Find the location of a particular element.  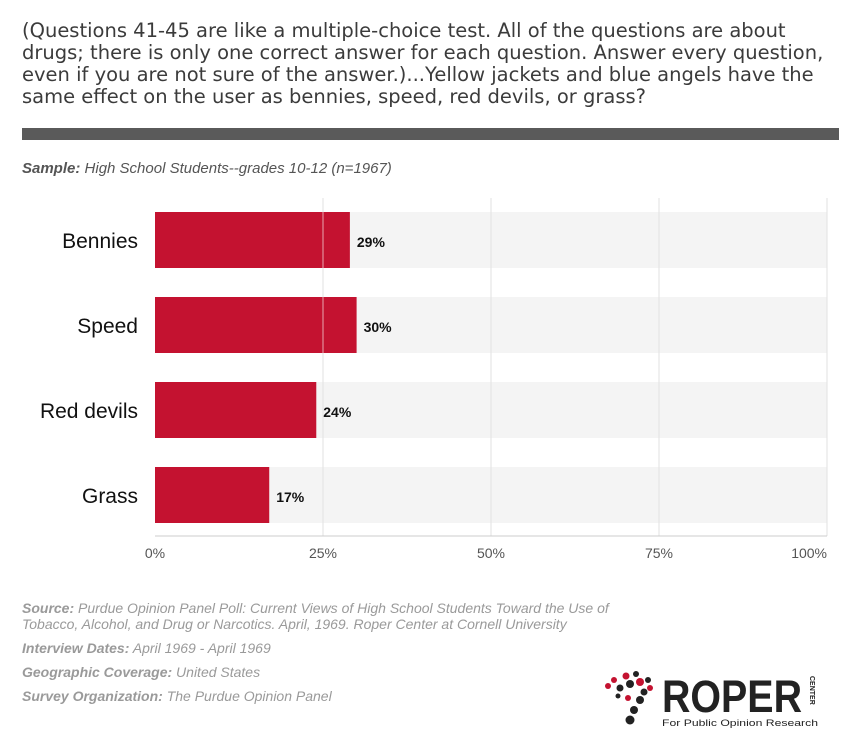

logo-tagline: For Public Opinion Research is located at coordinates (740, 723).